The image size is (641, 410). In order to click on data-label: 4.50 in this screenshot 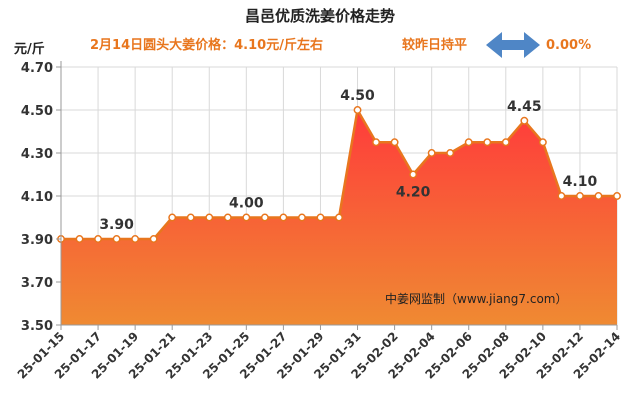, I will do `click(357, 96)`.